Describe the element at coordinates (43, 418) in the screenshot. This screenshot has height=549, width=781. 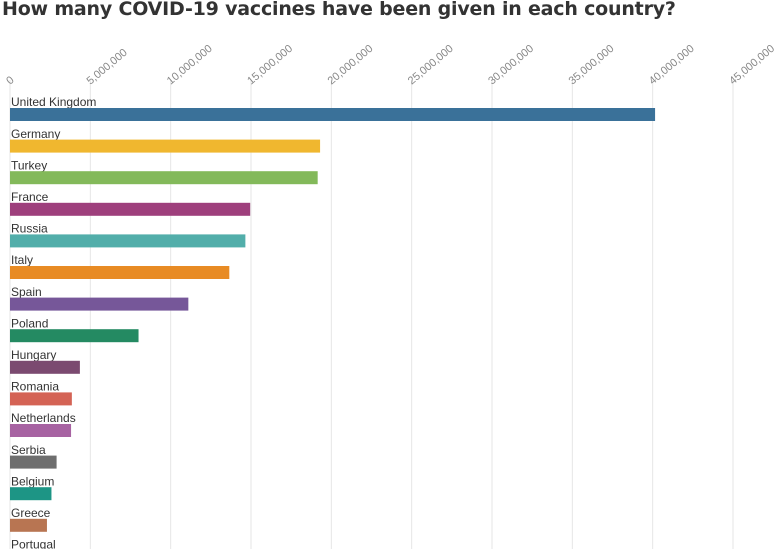
I see `category-label: Netherlands` at that location.